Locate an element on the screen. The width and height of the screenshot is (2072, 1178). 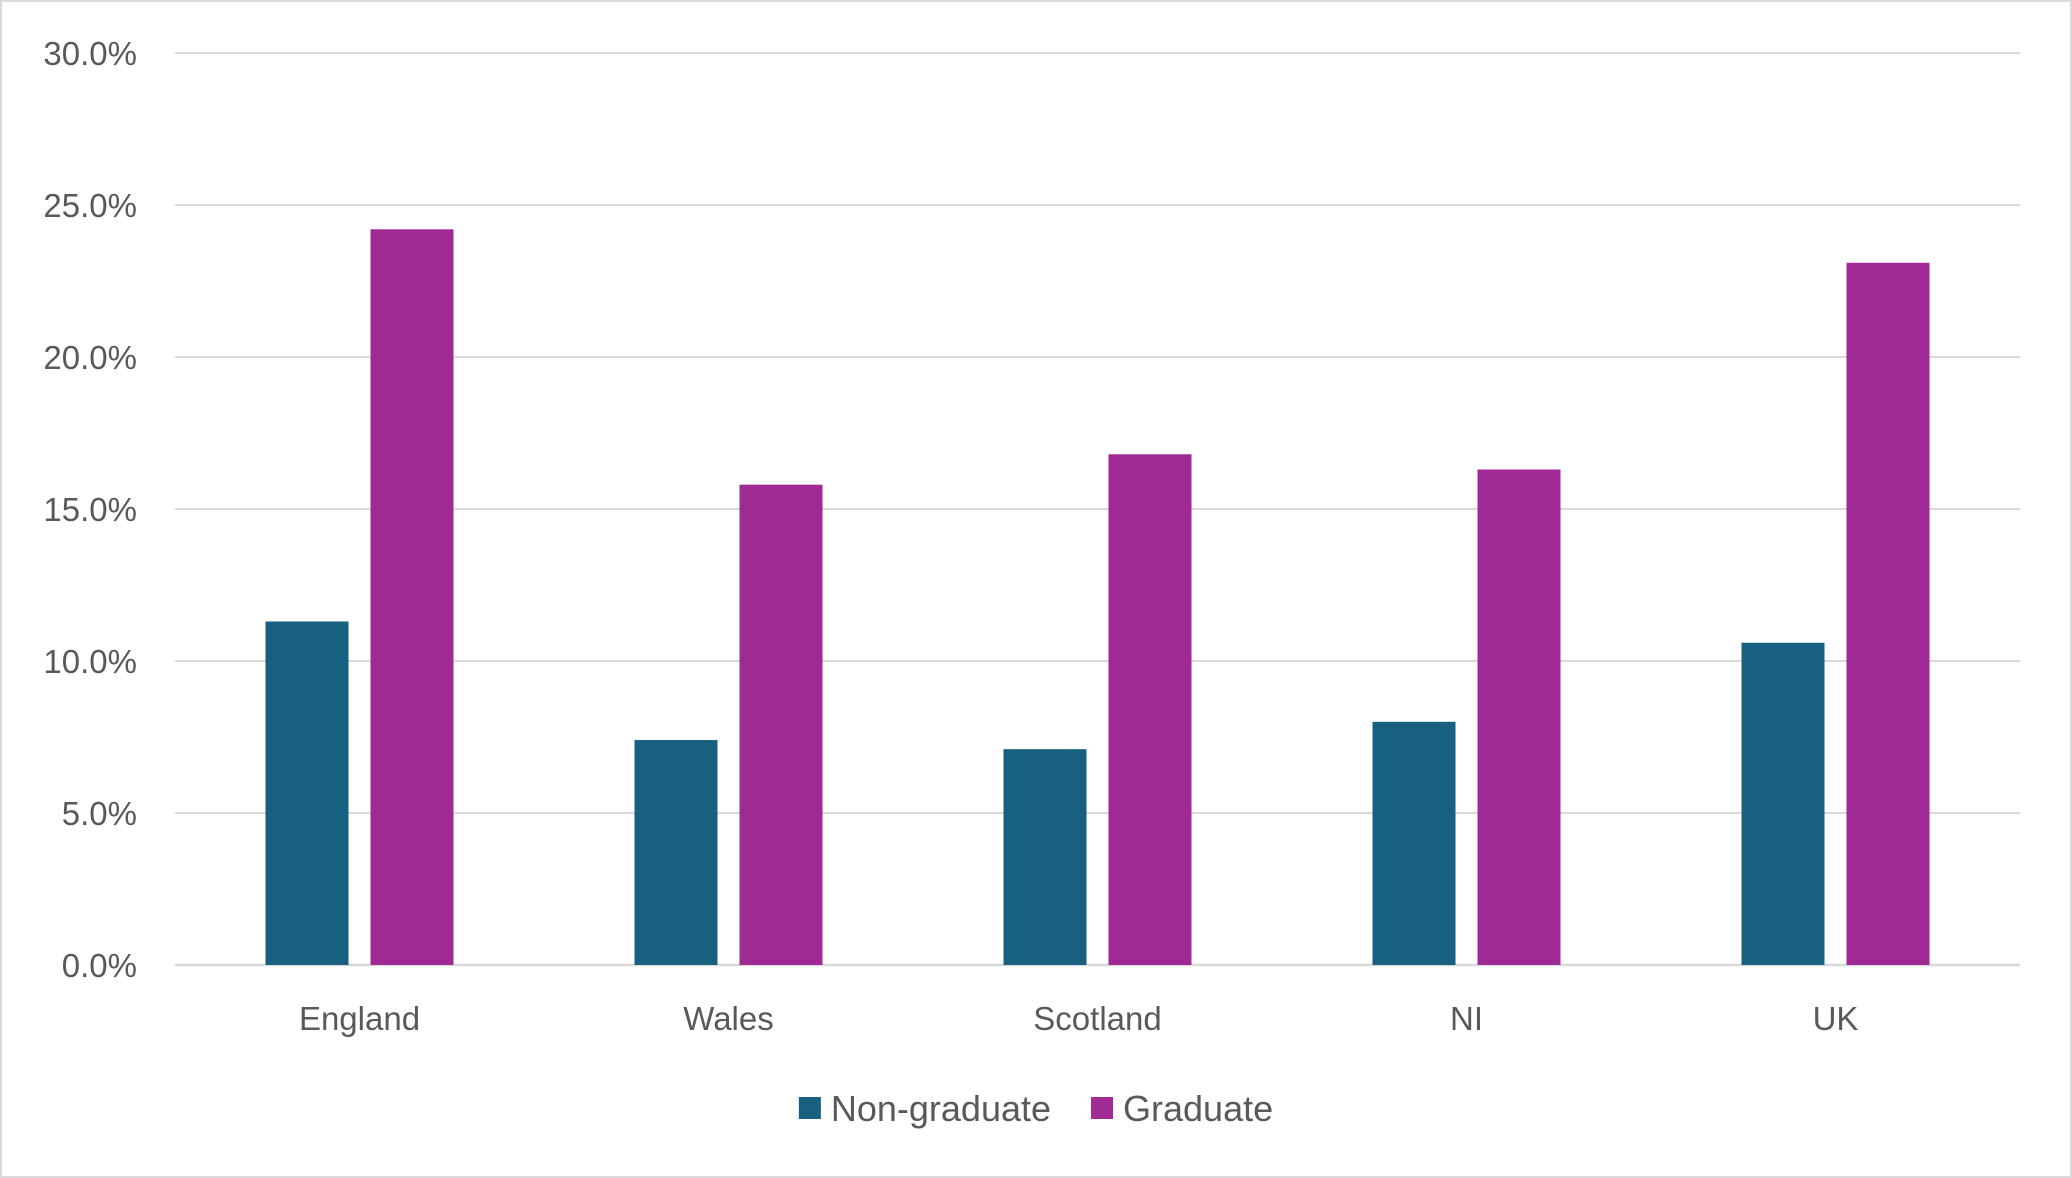
y-tick-label: 5.0% is located at coordinates (99, 813).